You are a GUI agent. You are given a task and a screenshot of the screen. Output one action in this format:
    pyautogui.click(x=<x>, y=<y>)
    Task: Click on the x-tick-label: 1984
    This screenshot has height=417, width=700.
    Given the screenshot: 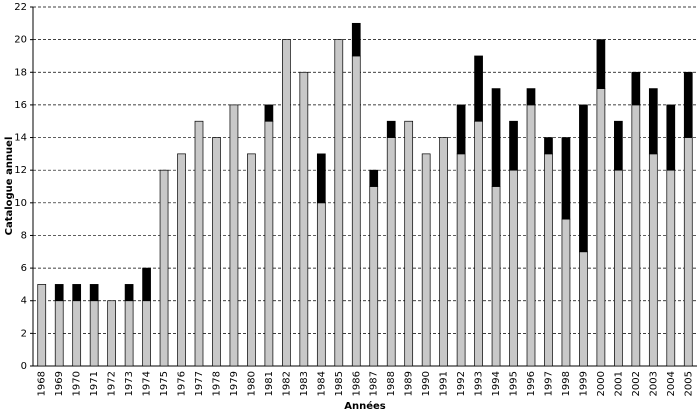 What is the action you would take?
    pyautogui.click(x=321, y=383)
    